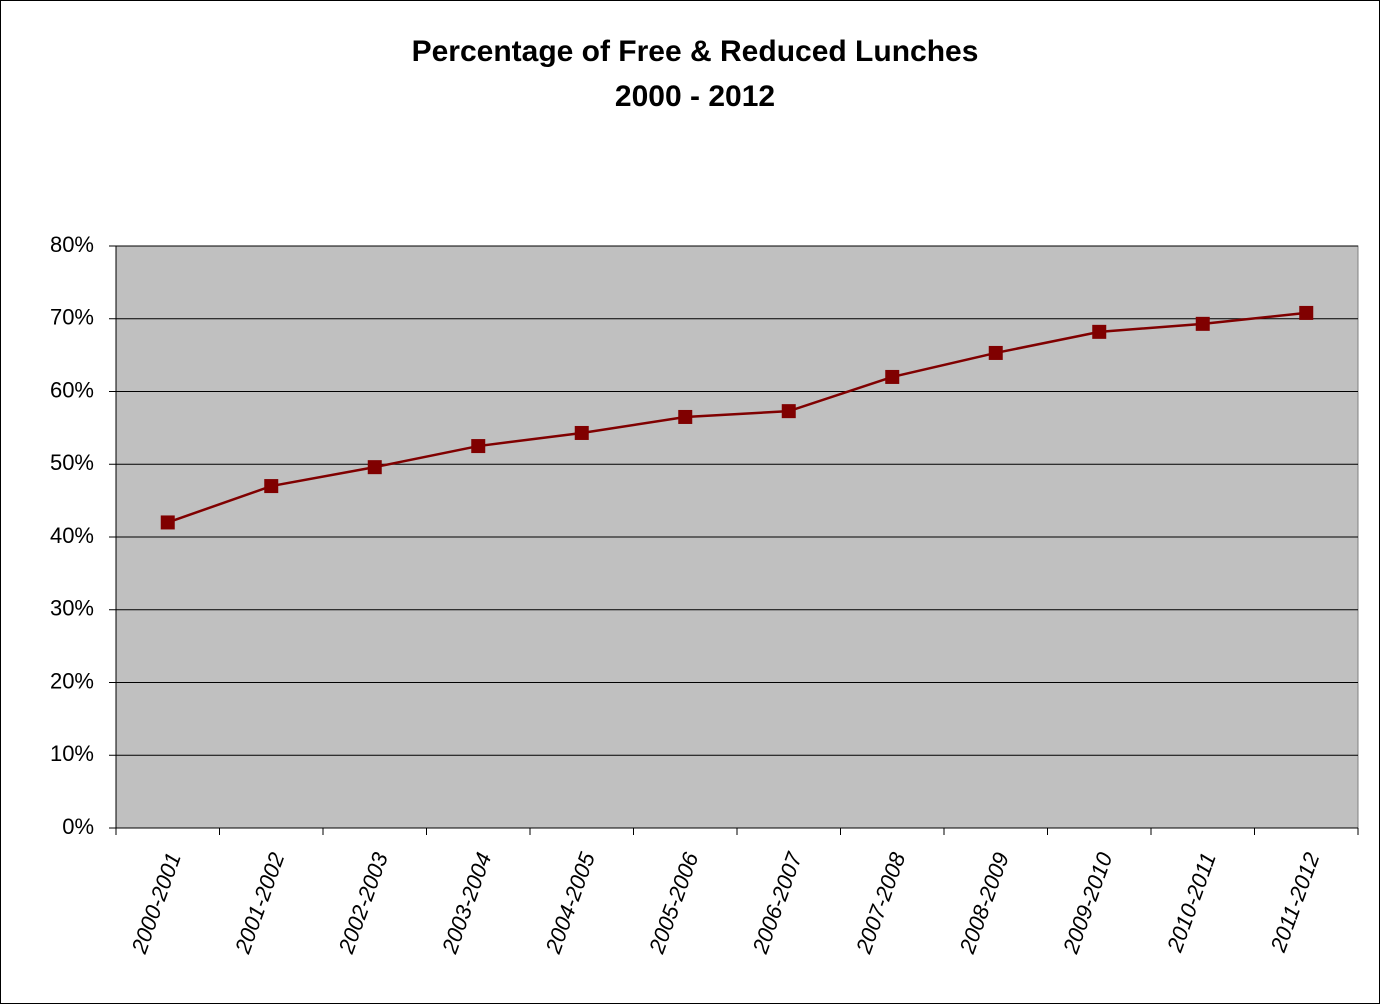 The height and width of the screenshot is (1004, 1380). Describe the element at coordinates (78, 826) in the screenshot. I see `y-tick-label: 0%` at that location.